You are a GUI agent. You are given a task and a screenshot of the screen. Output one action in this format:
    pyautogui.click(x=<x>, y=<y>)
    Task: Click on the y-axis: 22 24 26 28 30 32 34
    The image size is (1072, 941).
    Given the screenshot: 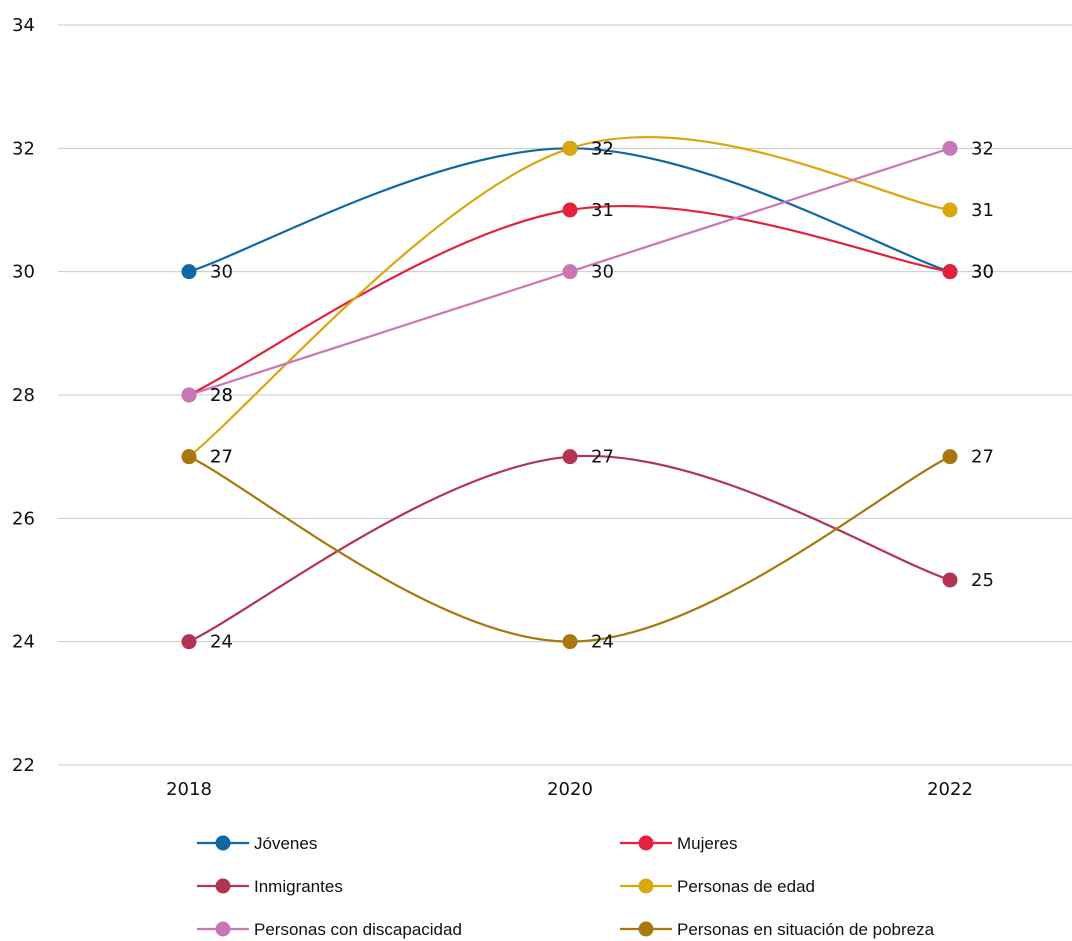 What is the action you would take?
    pyautogui.click(x=23, y=395)
    